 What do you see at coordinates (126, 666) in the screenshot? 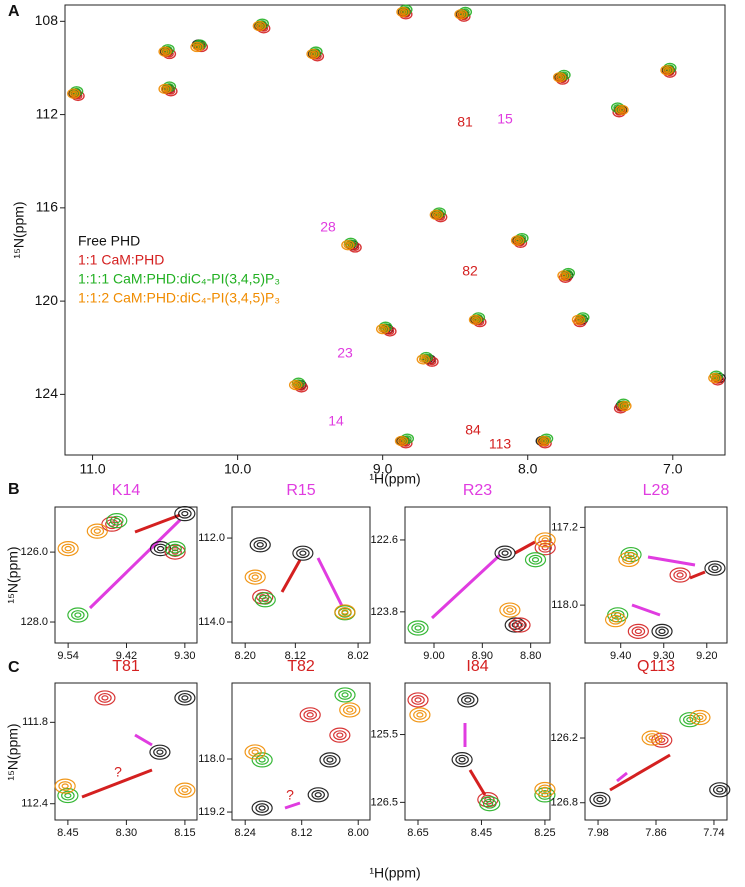
I see `subplot-title: T81` at bounding box center [126, 666].